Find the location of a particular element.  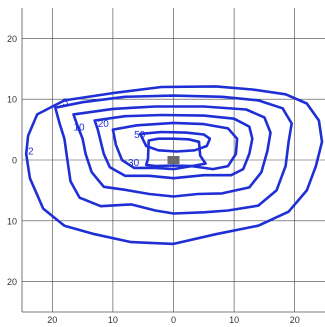

contour-label: 20 is located at coordinates (104, 124).